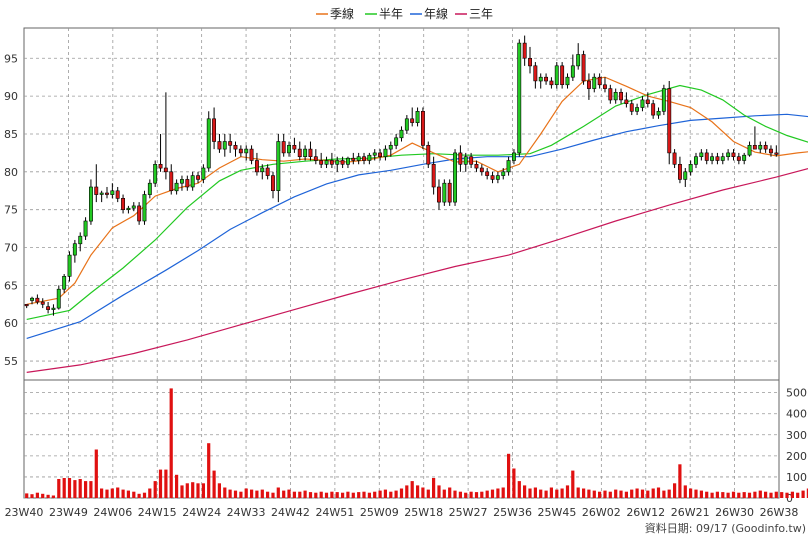  I want to click on y-tick-label: 90, so click(11, 96).